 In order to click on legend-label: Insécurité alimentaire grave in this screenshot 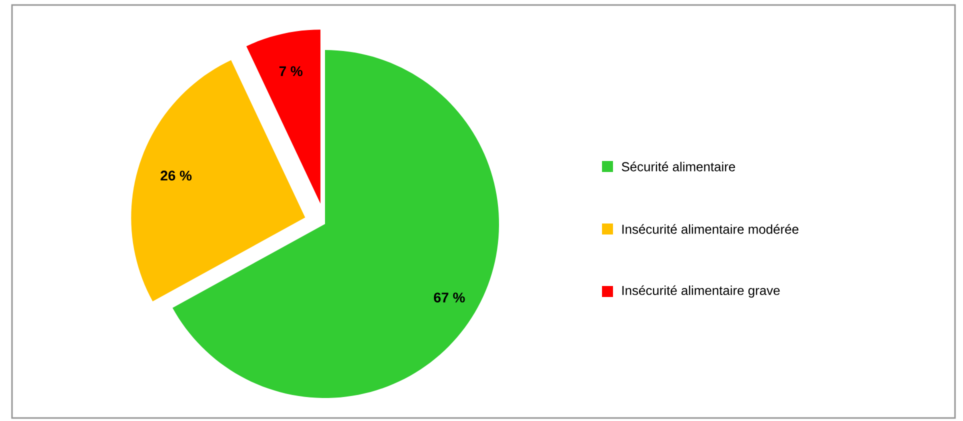, I will do `click(701, 291)`.